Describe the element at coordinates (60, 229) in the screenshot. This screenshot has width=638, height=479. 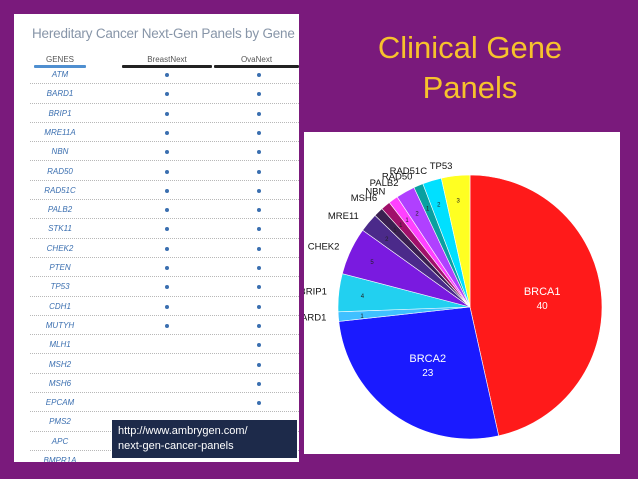
I see `gene-name: STK11` at that location.